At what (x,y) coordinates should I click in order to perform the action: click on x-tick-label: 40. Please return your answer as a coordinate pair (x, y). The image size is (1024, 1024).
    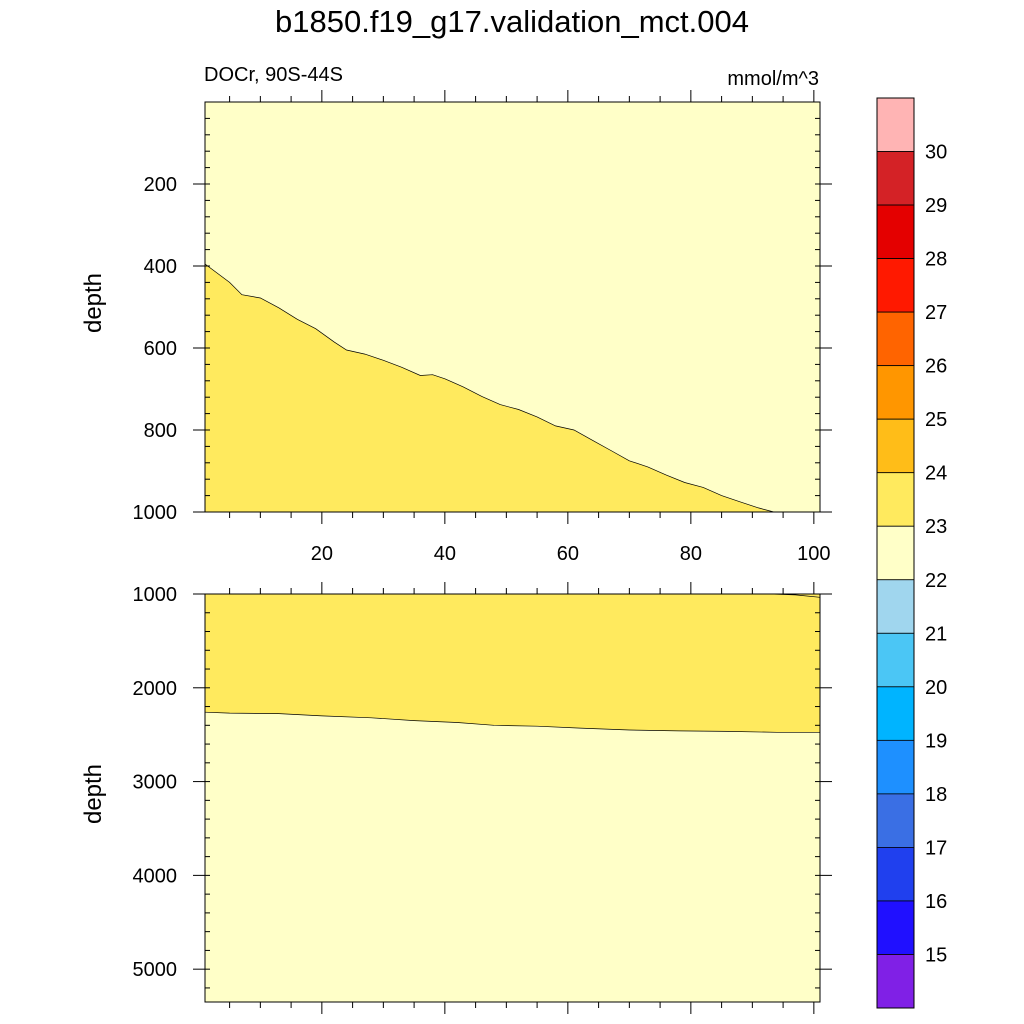
    Looking at the image, I should click on (445, 554).